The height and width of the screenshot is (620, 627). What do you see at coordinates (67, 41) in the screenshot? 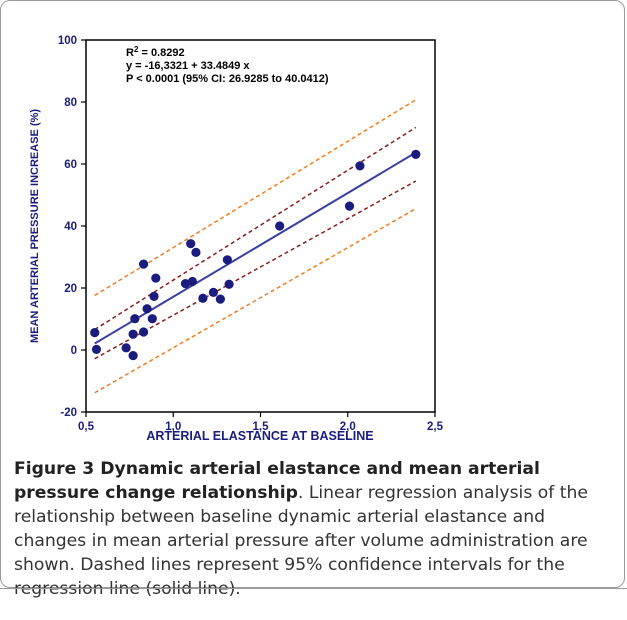
I see `y-tick-label: 100` at bounding box center [67, 41].